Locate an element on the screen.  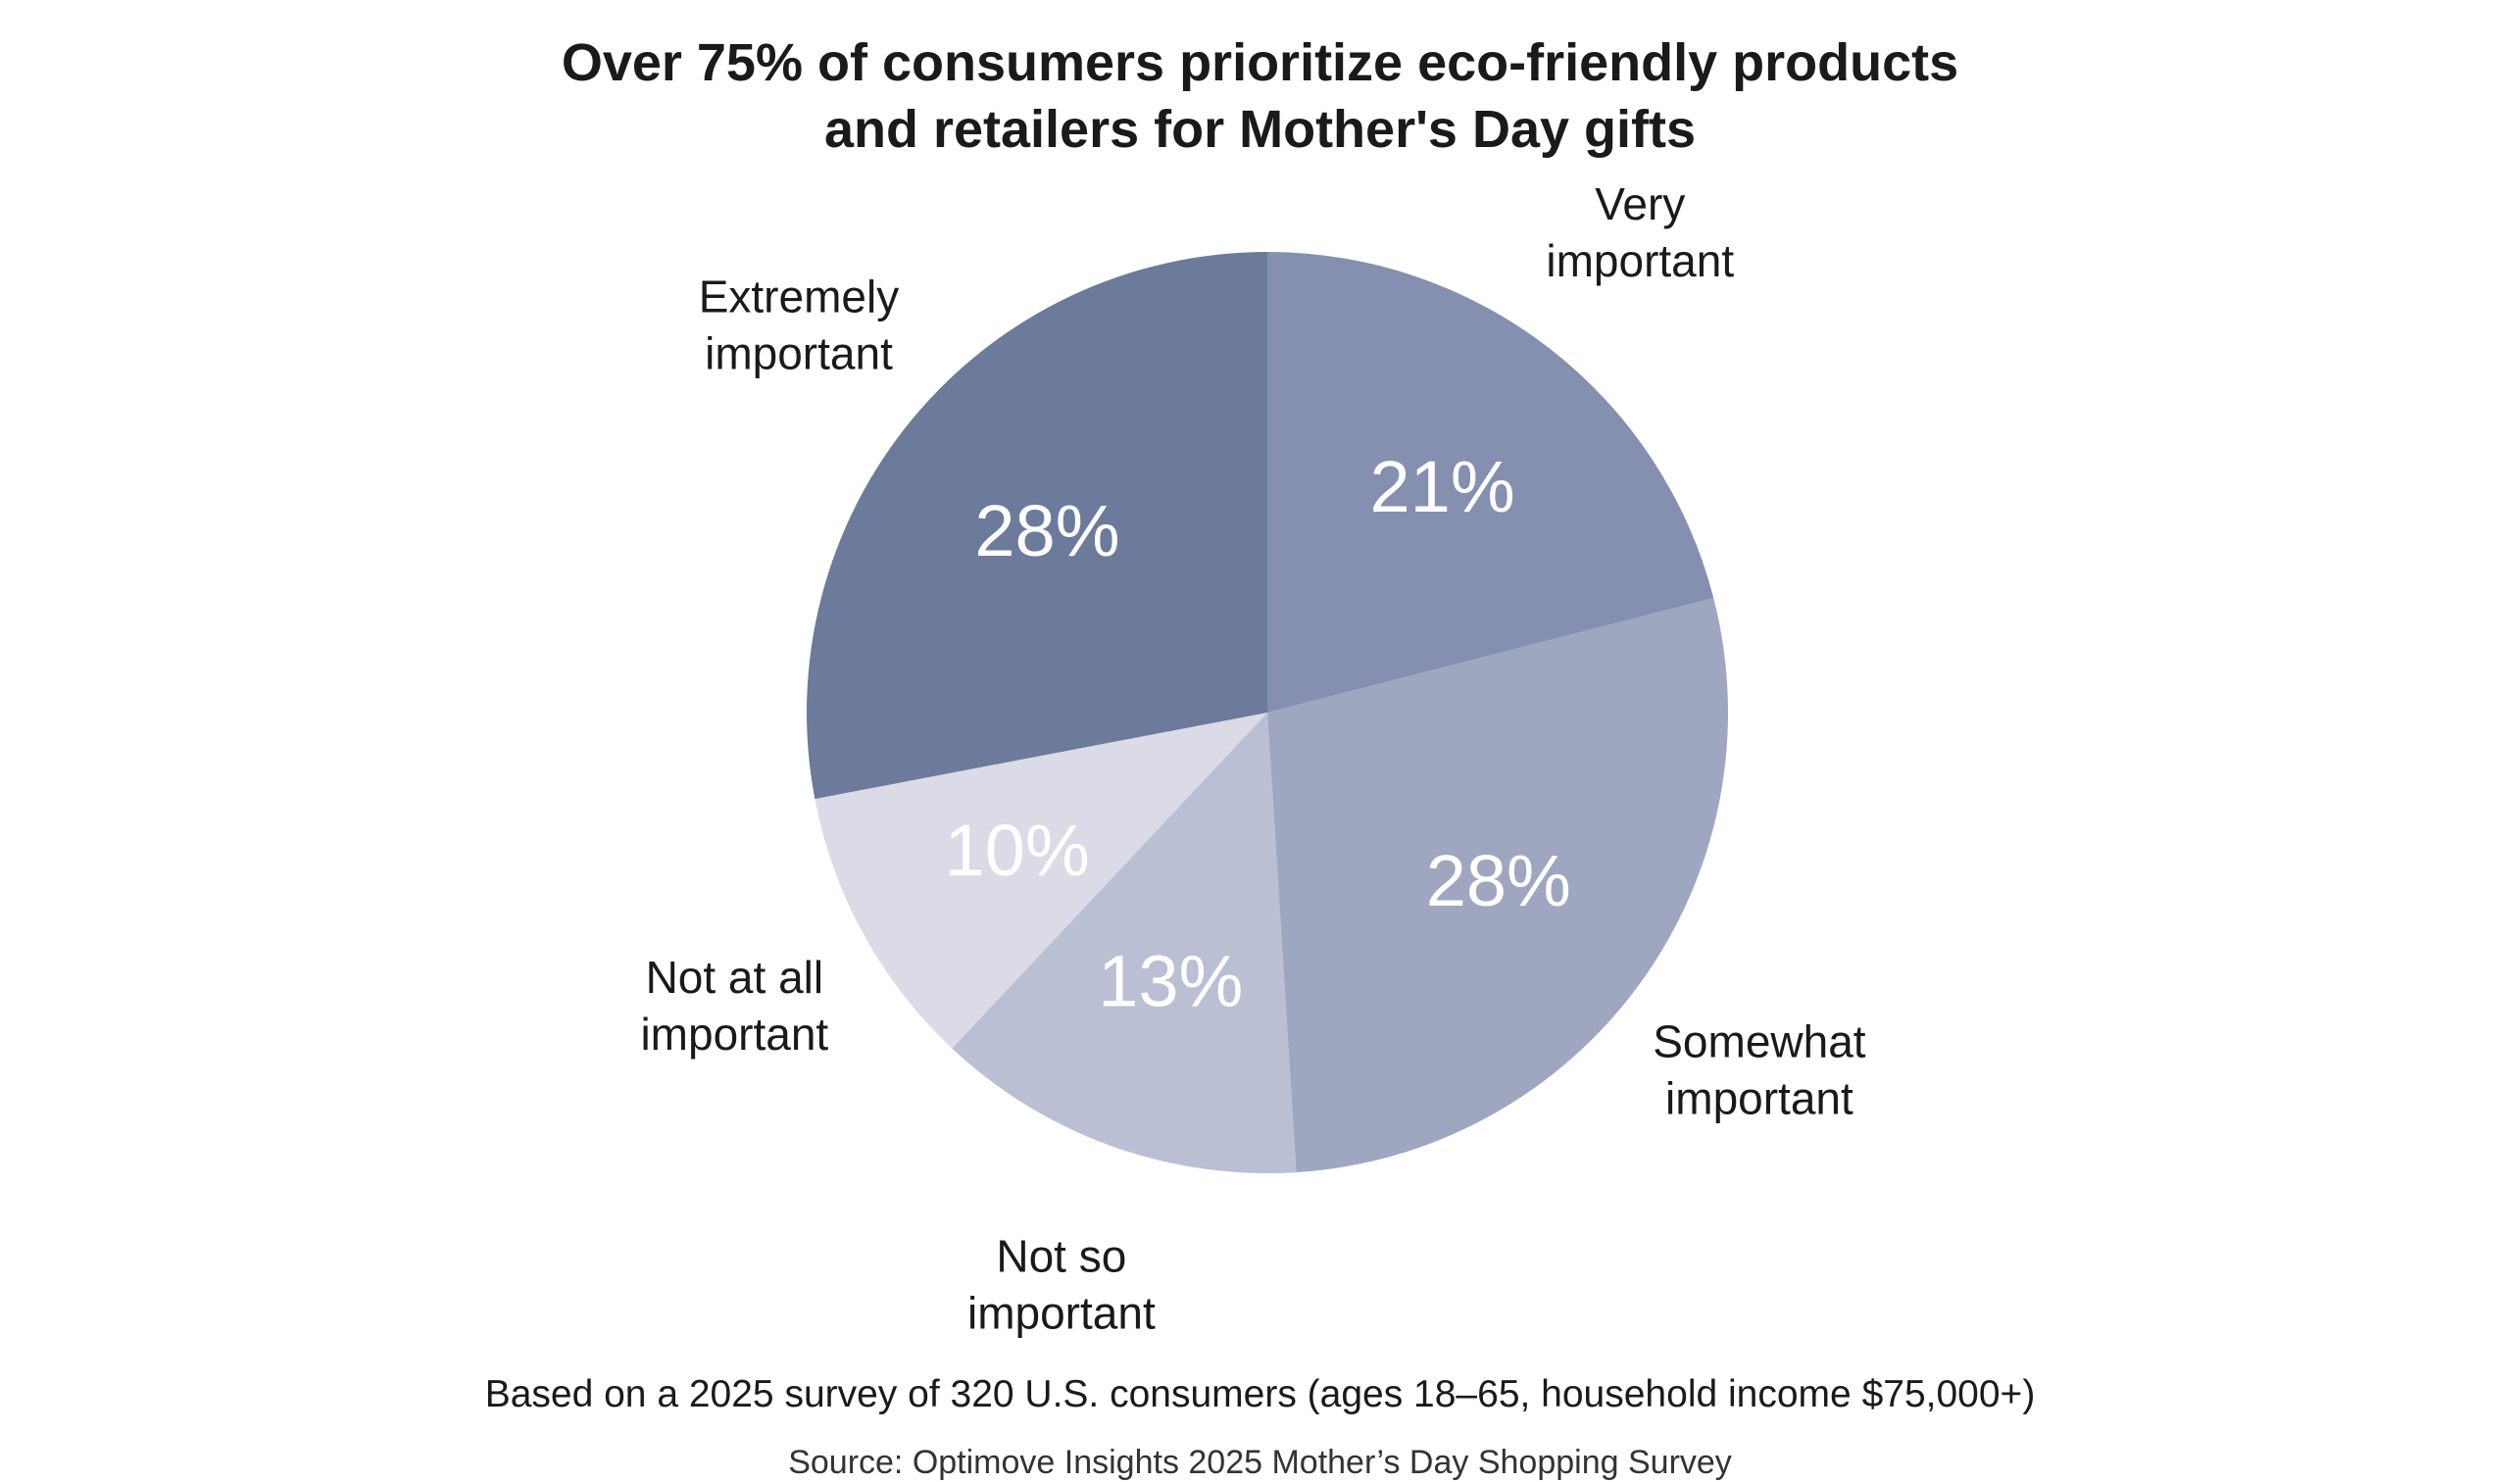
value-label-not-so-important: 13% is located at coordinates (1170, 981).